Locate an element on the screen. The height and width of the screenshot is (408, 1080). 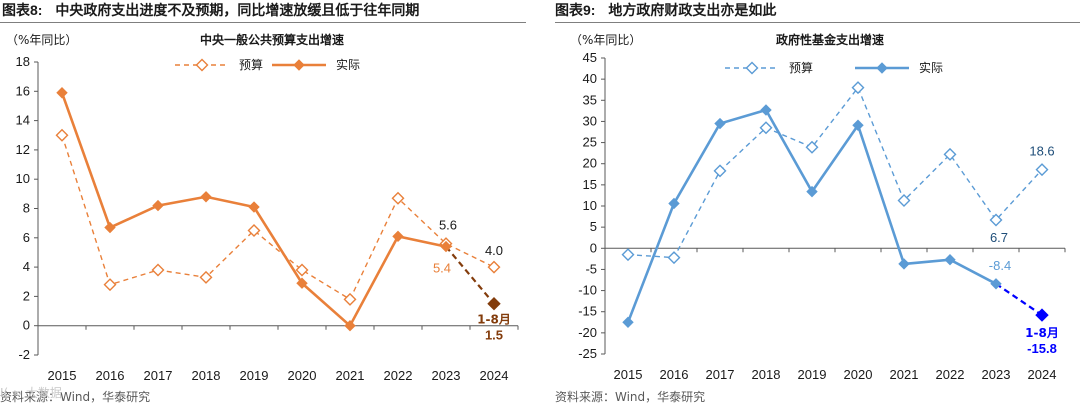
left-ytick-label: 4 is located at coordinates (26, 266).